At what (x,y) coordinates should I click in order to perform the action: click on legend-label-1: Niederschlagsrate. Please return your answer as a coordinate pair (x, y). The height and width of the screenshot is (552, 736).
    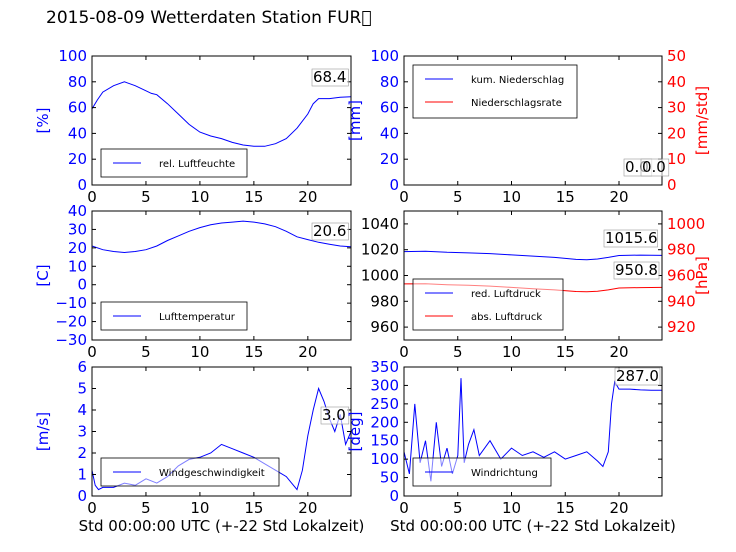
    Looking at the image, I should click on (516, 103).